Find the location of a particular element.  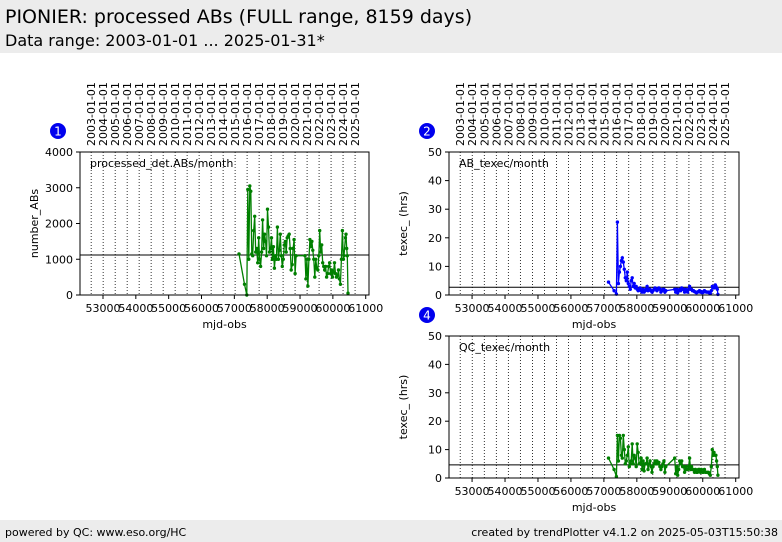

chart2-top-date-label: 2025-01-01 is located at coordinates (725, 114).